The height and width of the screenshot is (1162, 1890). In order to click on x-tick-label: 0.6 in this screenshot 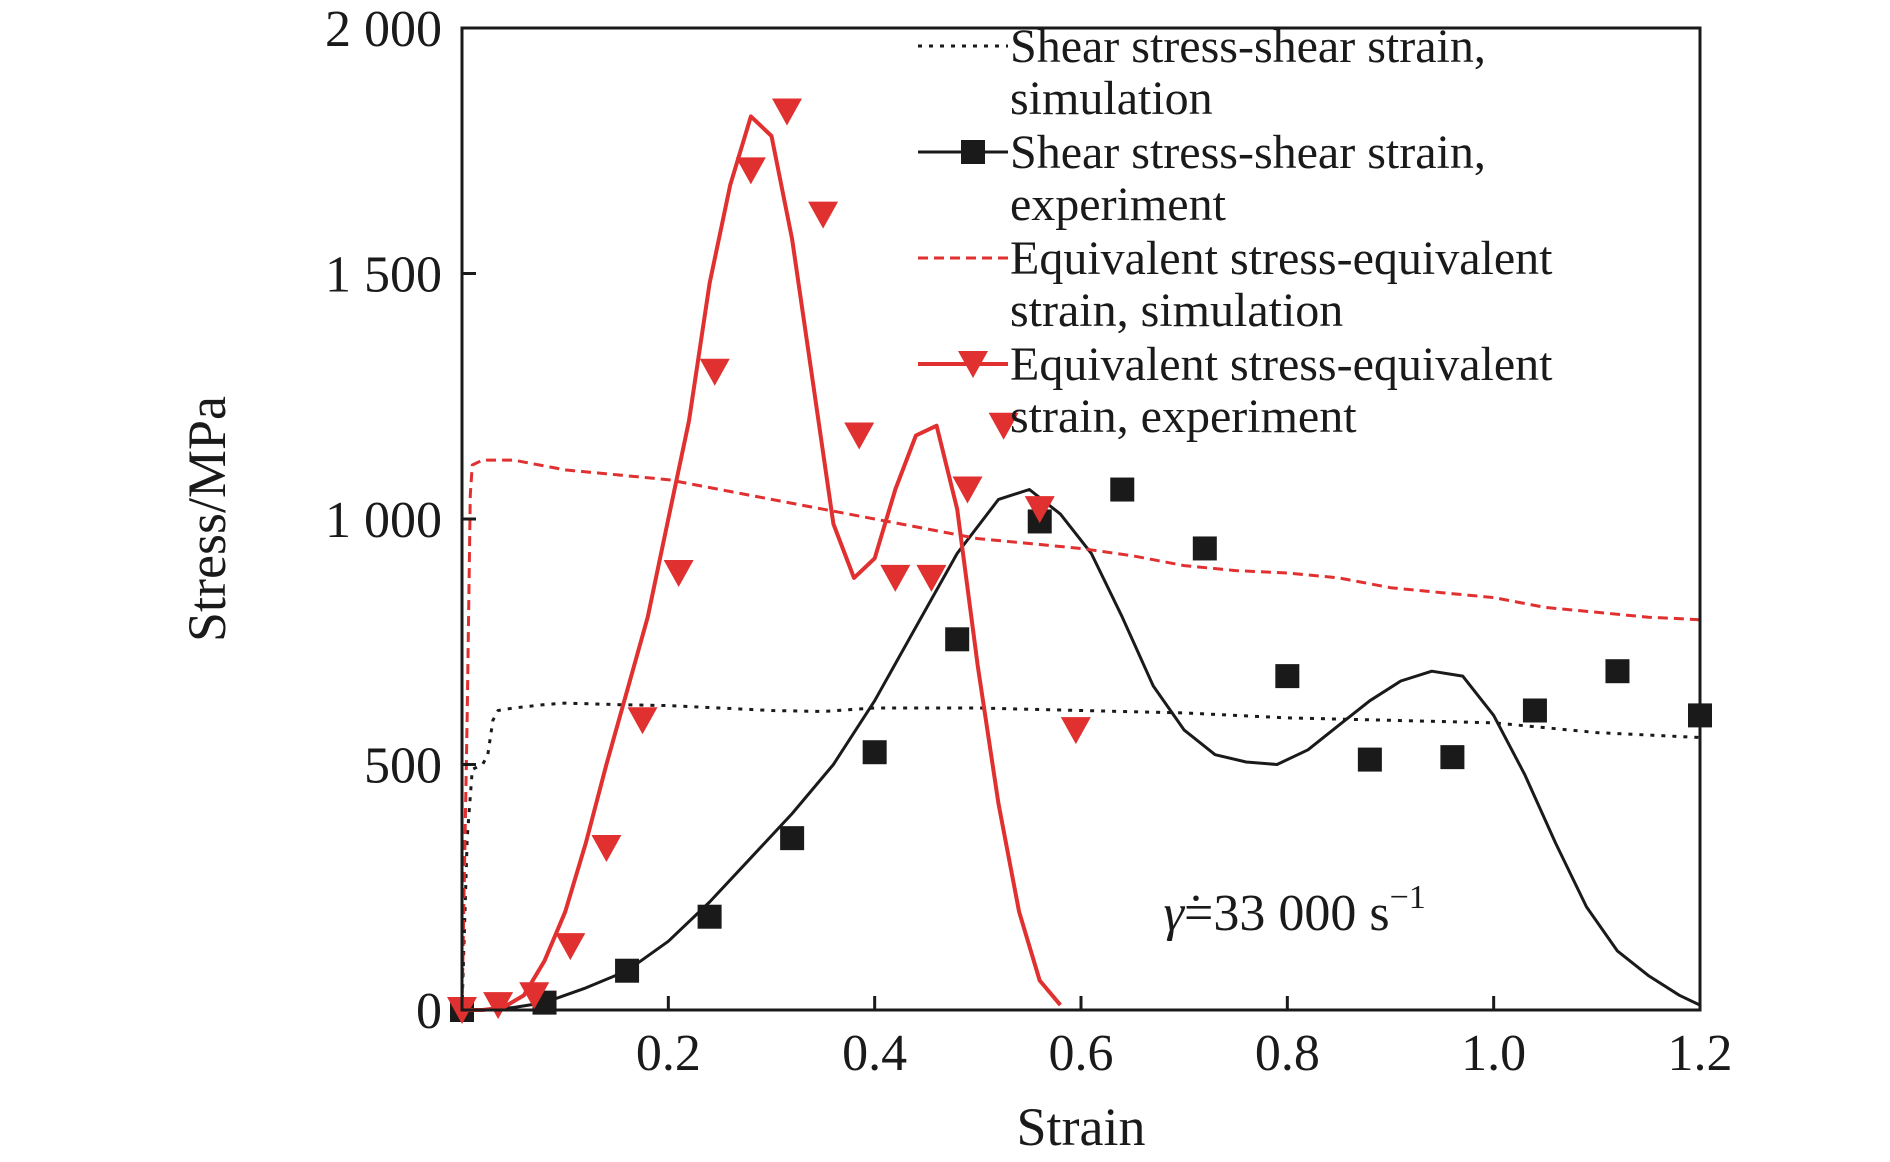, I will do `click(1081, 1053)`.